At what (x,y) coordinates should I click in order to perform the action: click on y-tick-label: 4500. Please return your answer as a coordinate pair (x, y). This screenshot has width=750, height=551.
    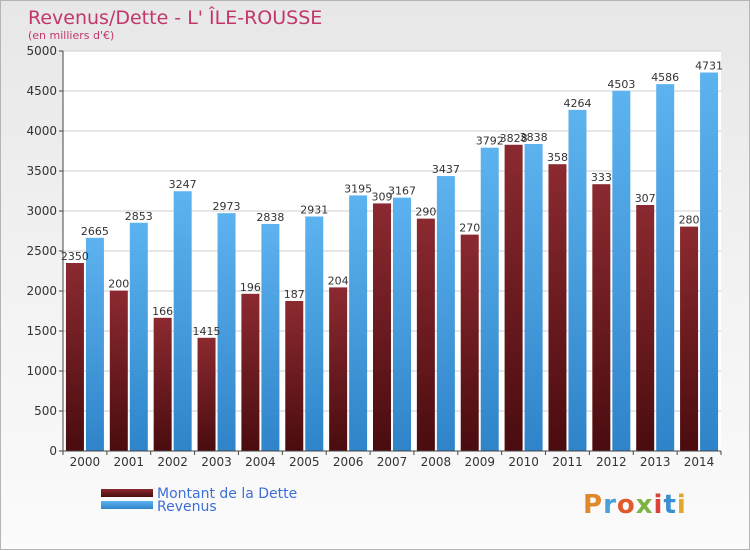
    Looking at the image, I should click on (41, 91).